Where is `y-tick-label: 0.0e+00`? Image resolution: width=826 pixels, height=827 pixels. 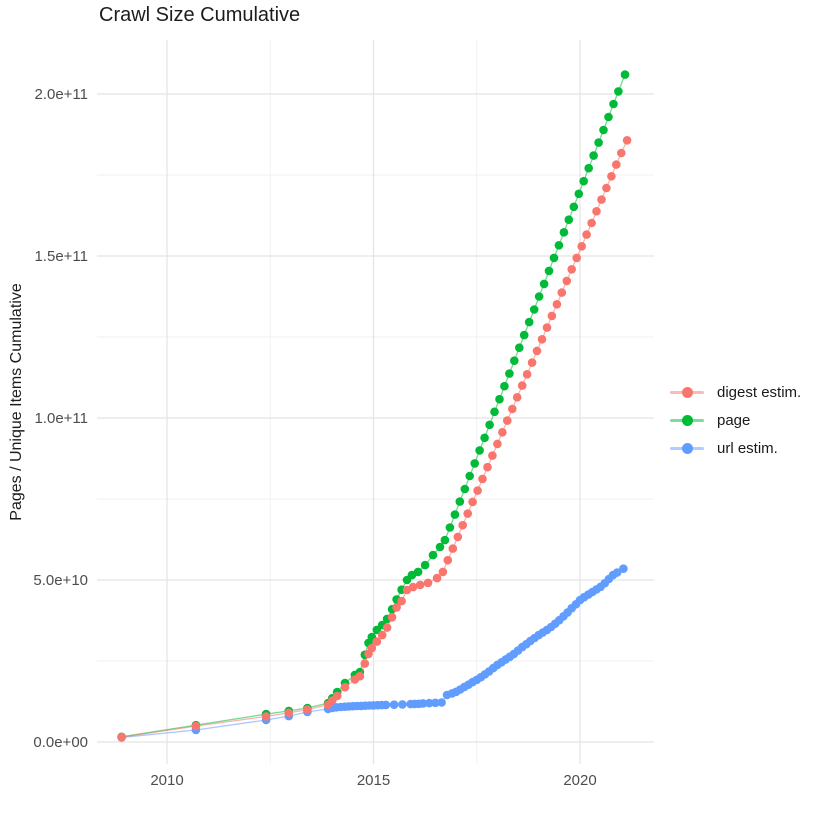
y-tick-label: 0.0e+00 is located at coordinates (60, 742).